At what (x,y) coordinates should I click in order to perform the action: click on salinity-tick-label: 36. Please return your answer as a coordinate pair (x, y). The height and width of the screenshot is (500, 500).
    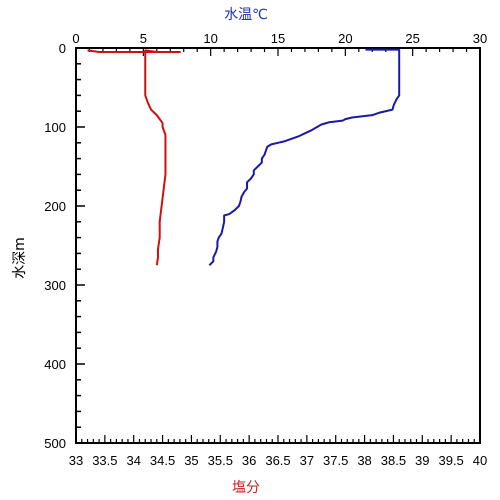
    Looking at the image, I should click on (249, 460).